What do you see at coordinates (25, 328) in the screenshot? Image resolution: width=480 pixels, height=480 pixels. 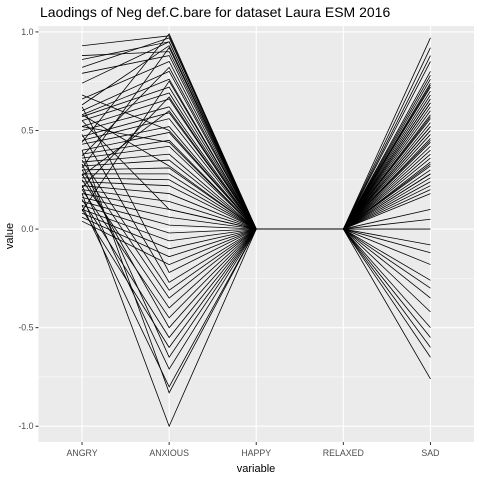 I see `y-tick-label: -0.5` at bounding box center [25, 328].